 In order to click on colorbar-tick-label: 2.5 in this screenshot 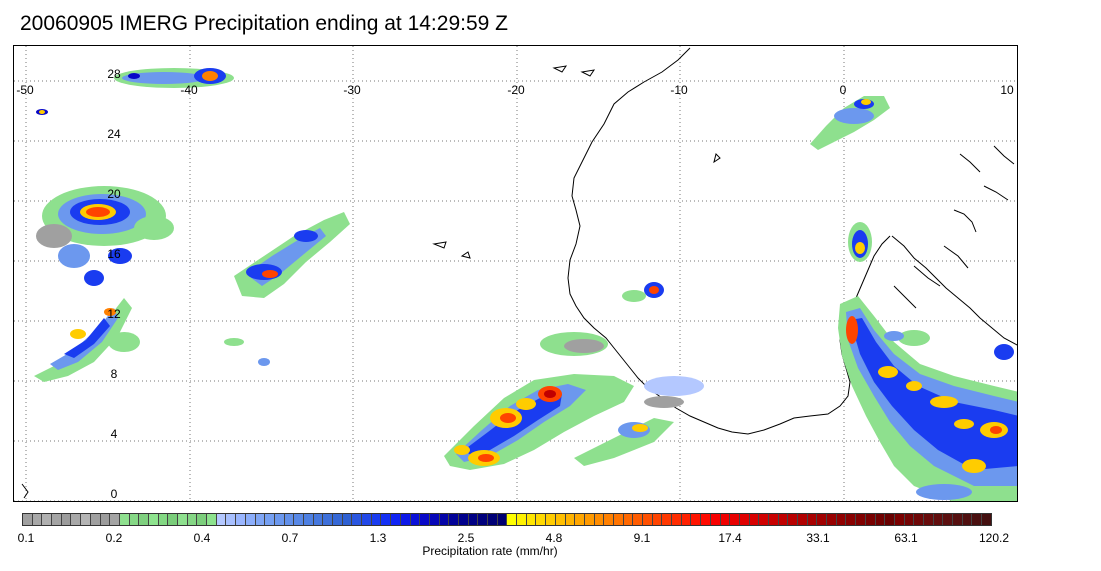, I will do `click(466, 538)`.